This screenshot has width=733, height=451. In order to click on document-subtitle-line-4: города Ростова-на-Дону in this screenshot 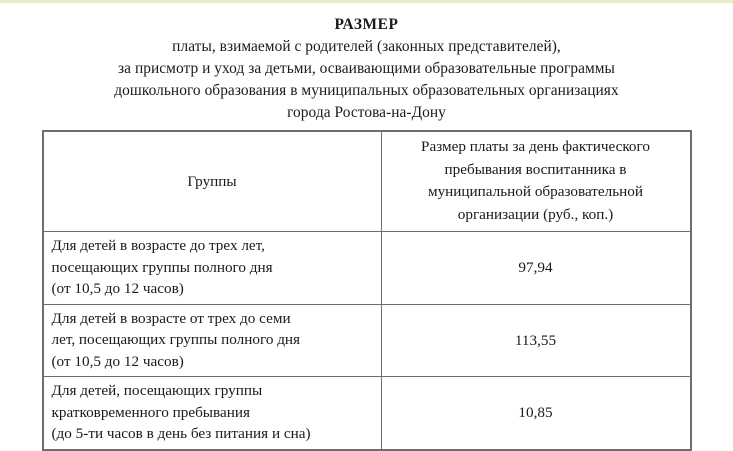, I will do `click(366, 112)`.